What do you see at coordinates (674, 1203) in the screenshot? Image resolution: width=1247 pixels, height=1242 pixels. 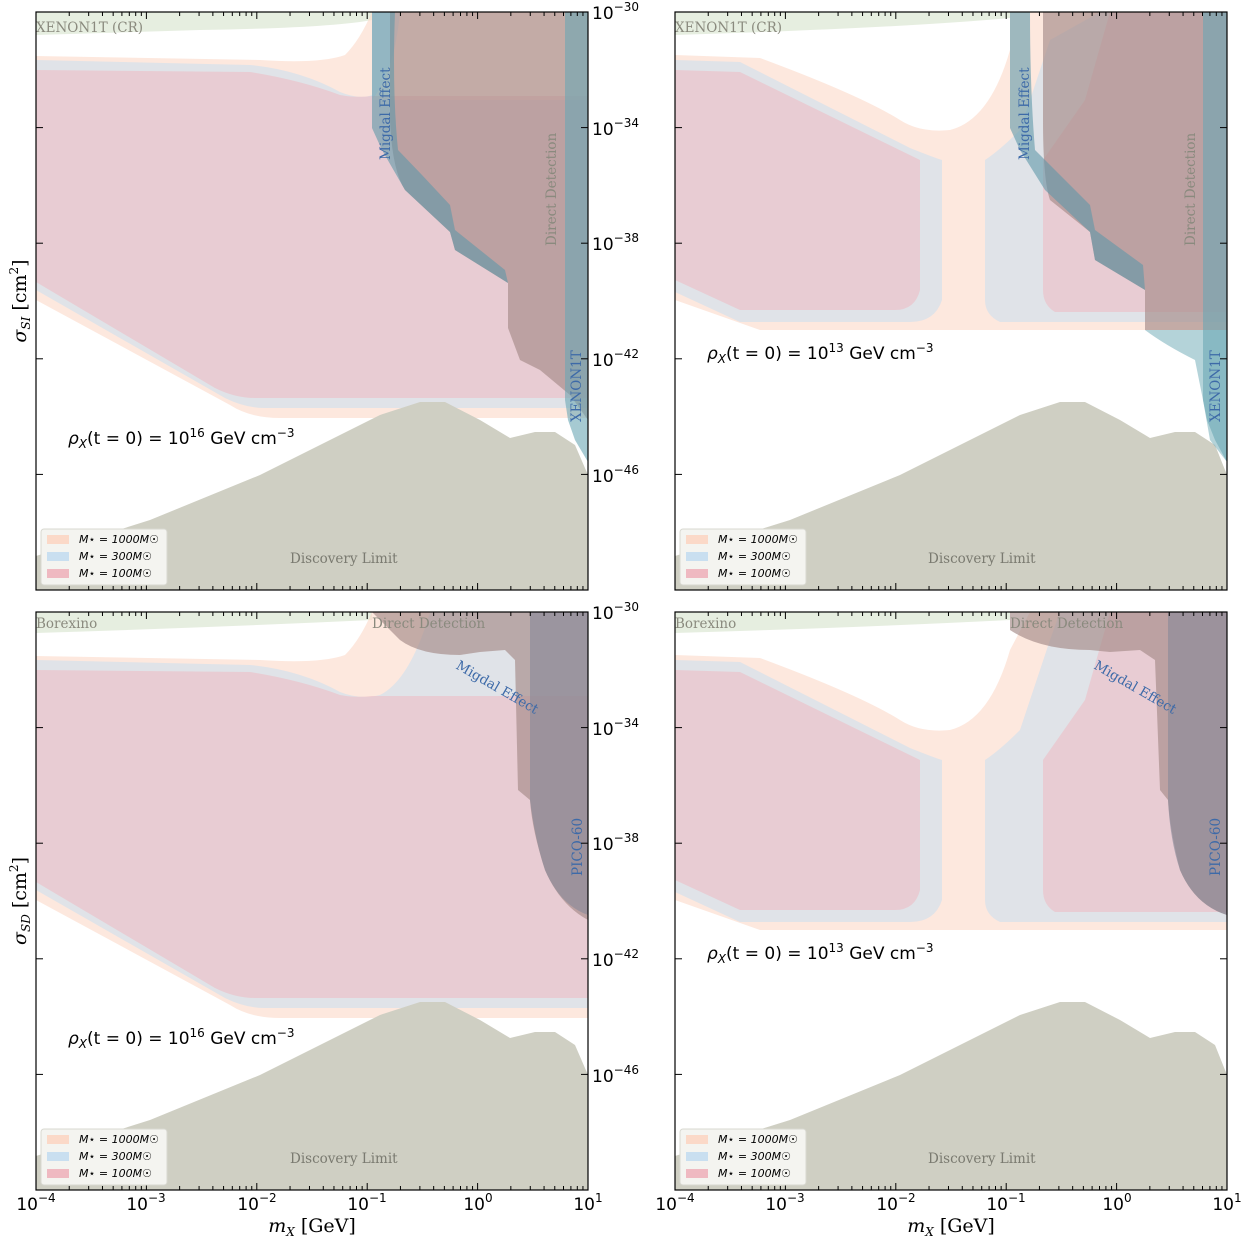 I see `svg-text: 10⁻⁴` at bounding box center [674, 1203].